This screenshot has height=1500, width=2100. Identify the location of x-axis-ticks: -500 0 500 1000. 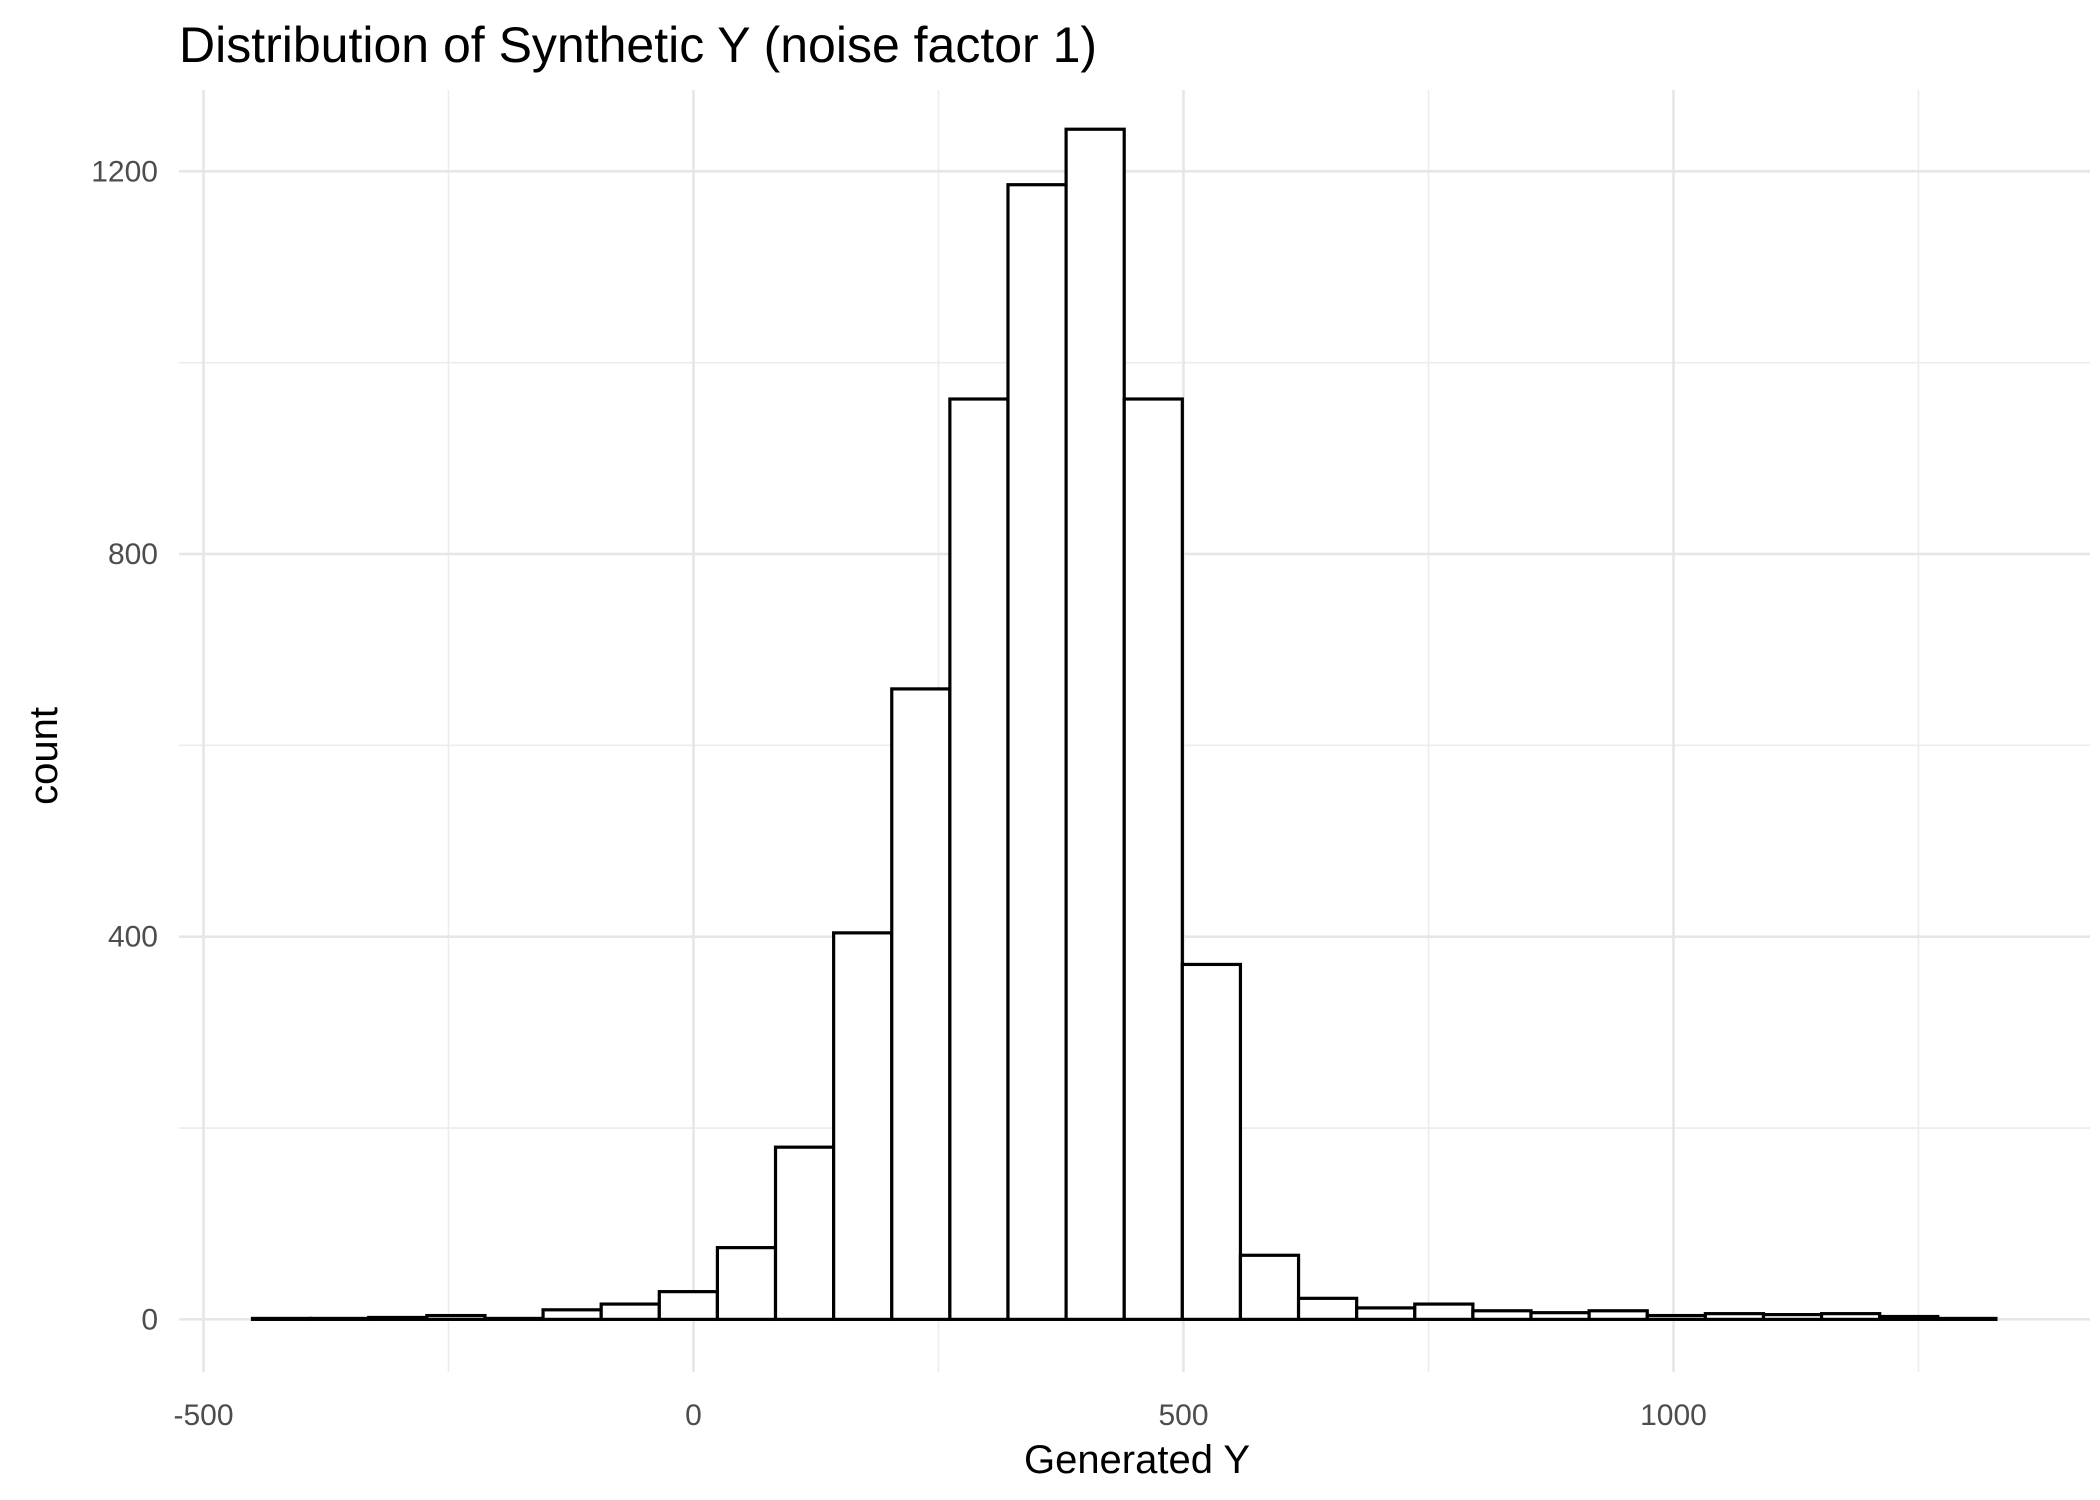
(939, 1415).